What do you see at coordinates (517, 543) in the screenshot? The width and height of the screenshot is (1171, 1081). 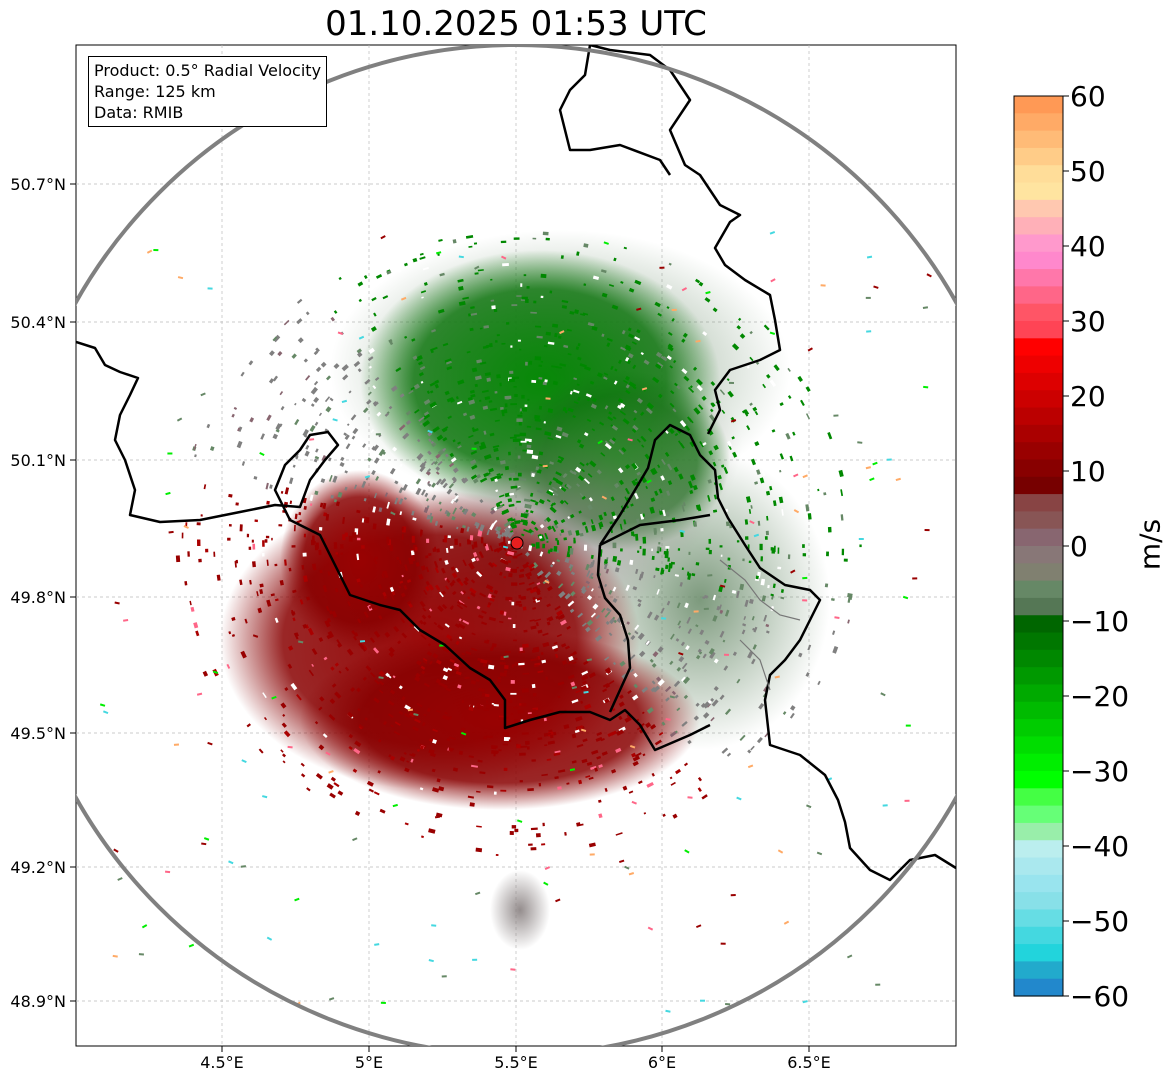 I see `radar-site-marker` at bounding box center [517, 543].